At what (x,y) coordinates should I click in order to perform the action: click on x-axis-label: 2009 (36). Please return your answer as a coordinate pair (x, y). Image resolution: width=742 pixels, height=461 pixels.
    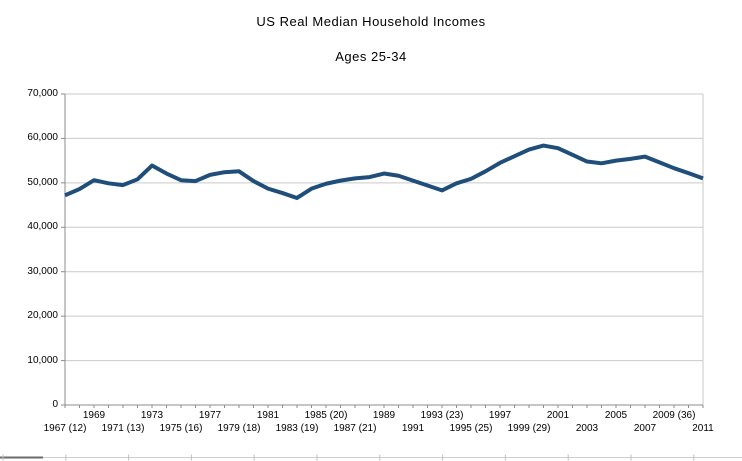
    Looking at the image, I should click on (674, 415).